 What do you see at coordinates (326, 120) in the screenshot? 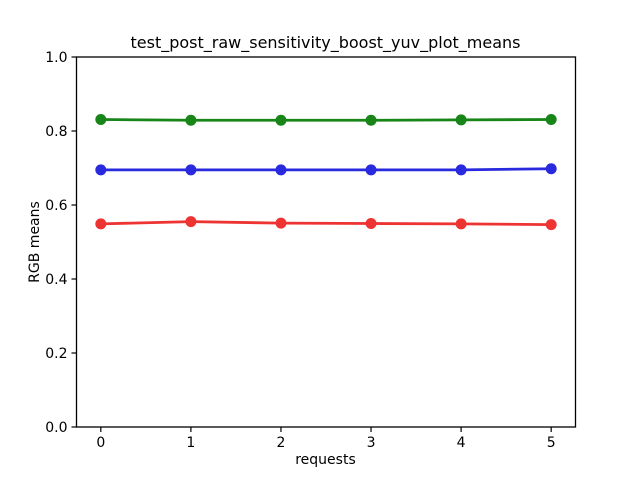
I see `green-mean-line` at bounding box center [326, 120].